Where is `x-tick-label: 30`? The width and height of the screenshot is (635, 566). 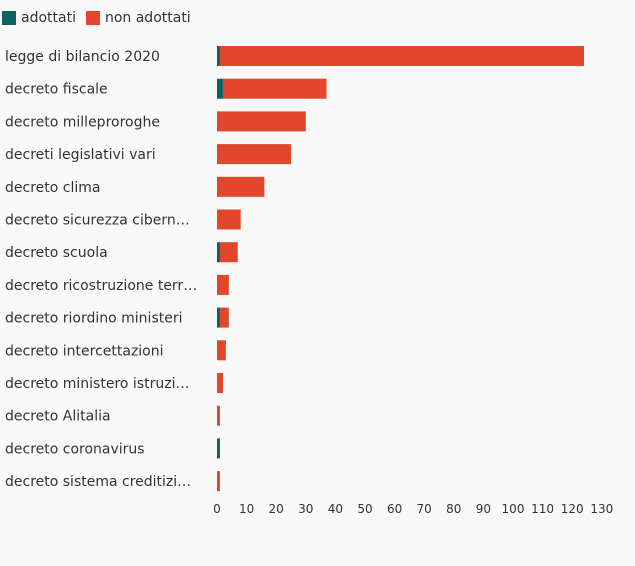 x-tick-label: 30 is located at coordinates (305, 509).